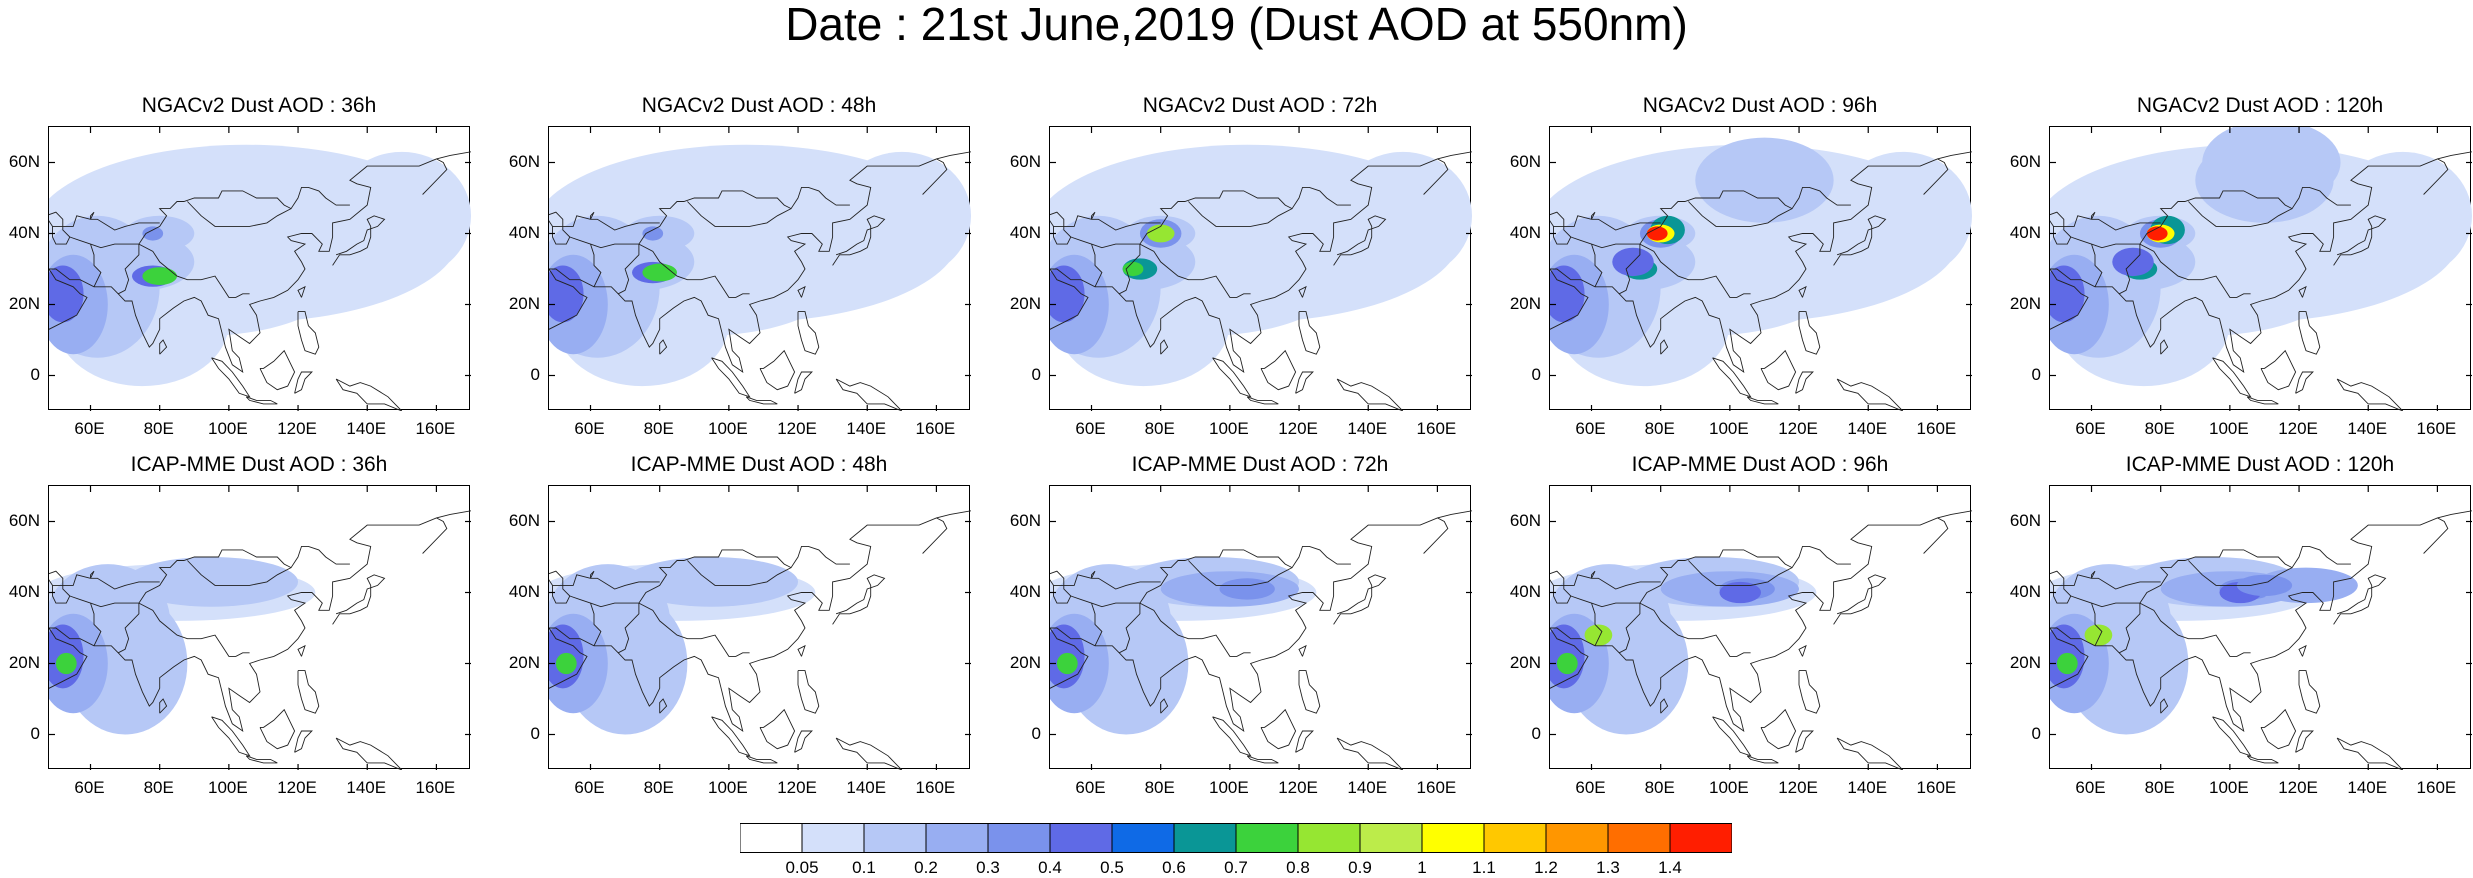  Describe the element at coordinates (259, 105) in the screenshot. I see `panel-title: NGACv2 Dust AOD : 36h` at that location.